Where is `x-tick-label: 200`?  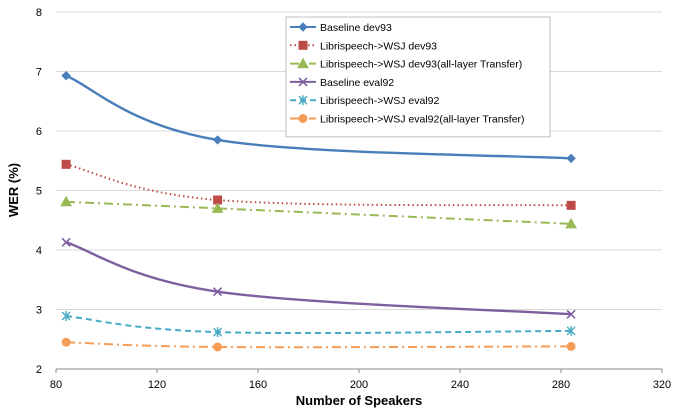 x-tick-label: 200 is located at coordinates (359, 385).